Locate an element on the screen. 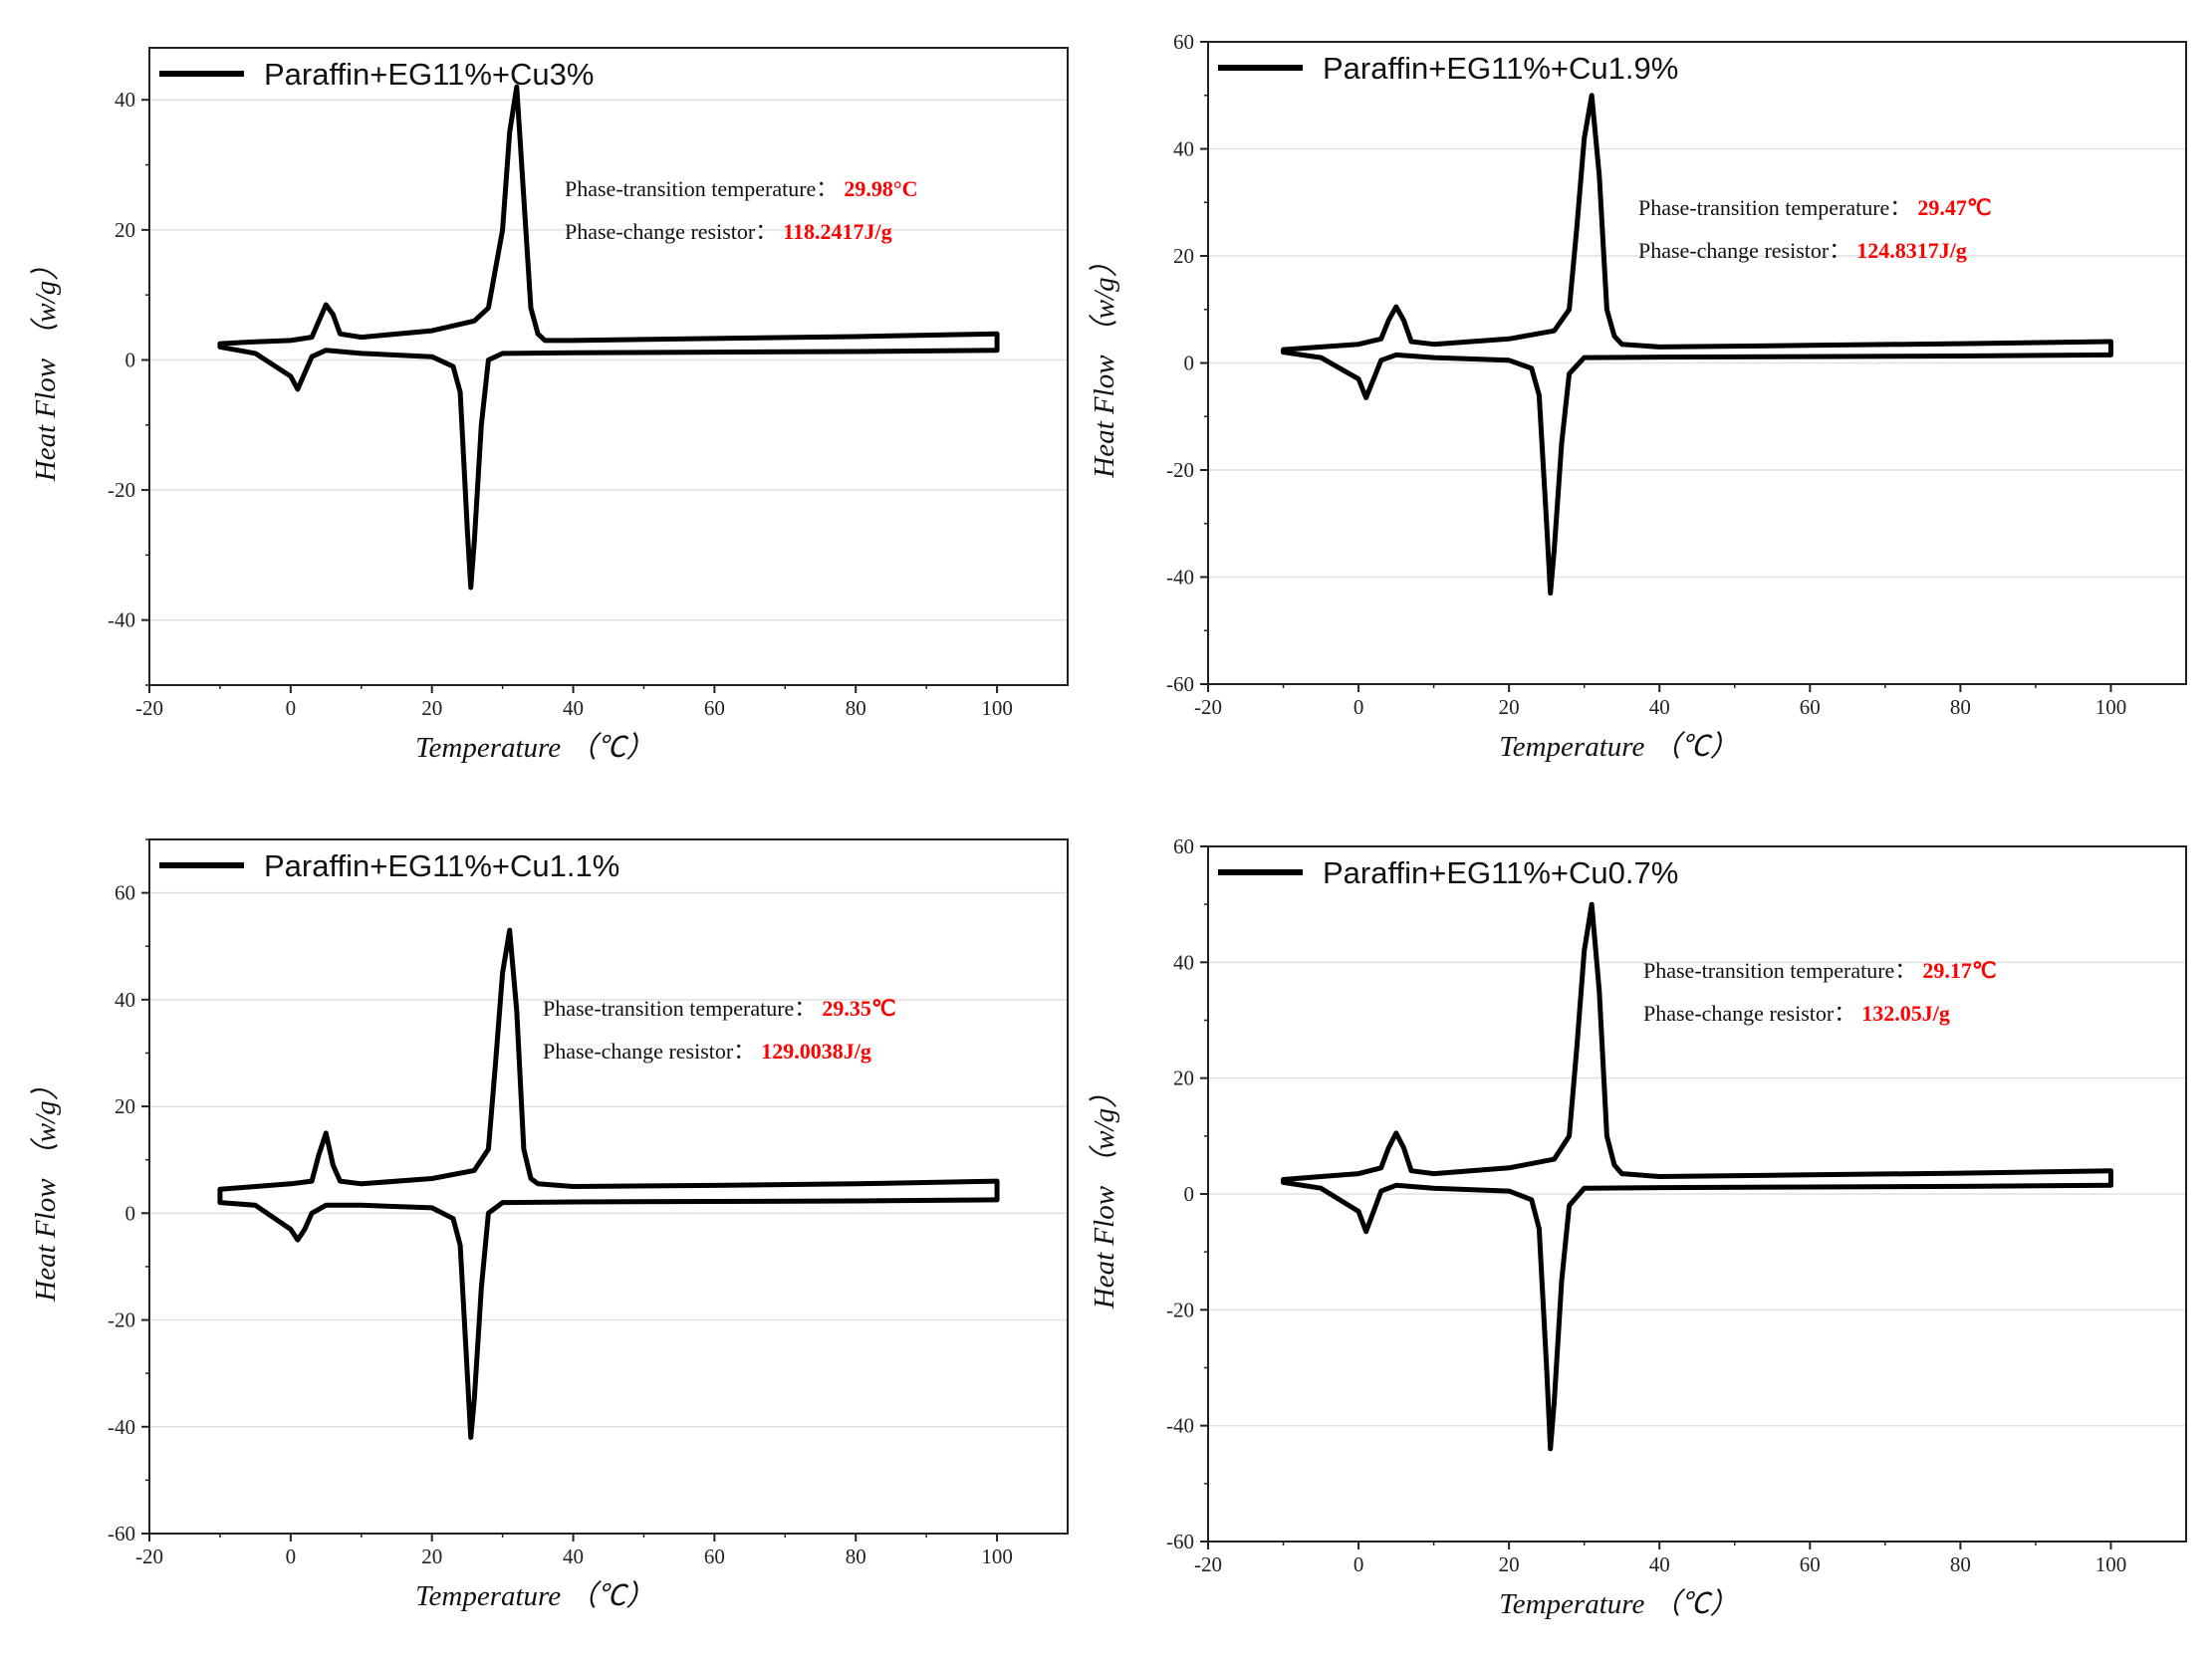 The image size is (2212, 1663). phase-change-annotation: Phase-change resistor： 129.0038J/g is located at coordinates (707, 1051).